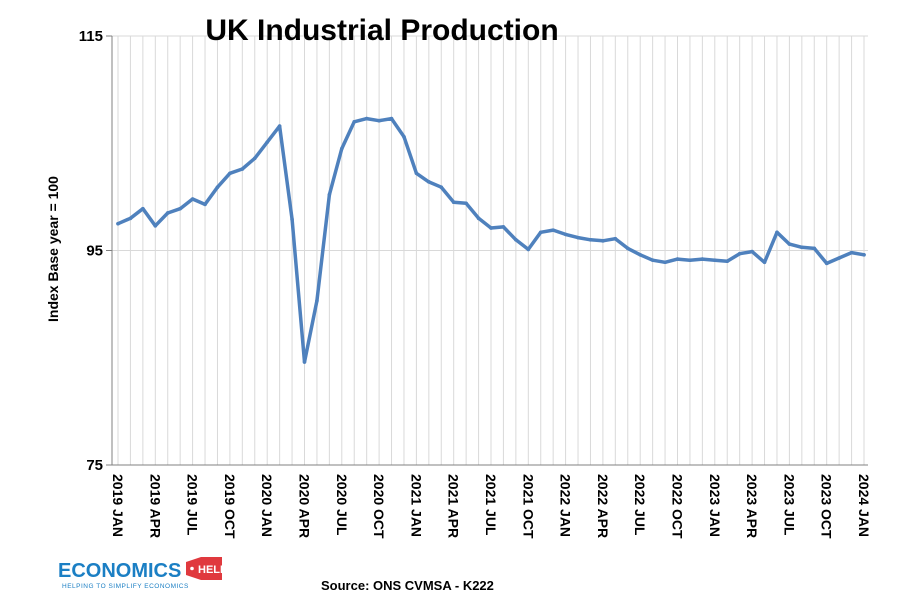 Image resolution: width=900 pixels, height=611 pixels. What do you see at coordinates (193, 505) in the screenshot?
I see `x-tick-label: 2019 JUL` at bounding box center [193, 505].